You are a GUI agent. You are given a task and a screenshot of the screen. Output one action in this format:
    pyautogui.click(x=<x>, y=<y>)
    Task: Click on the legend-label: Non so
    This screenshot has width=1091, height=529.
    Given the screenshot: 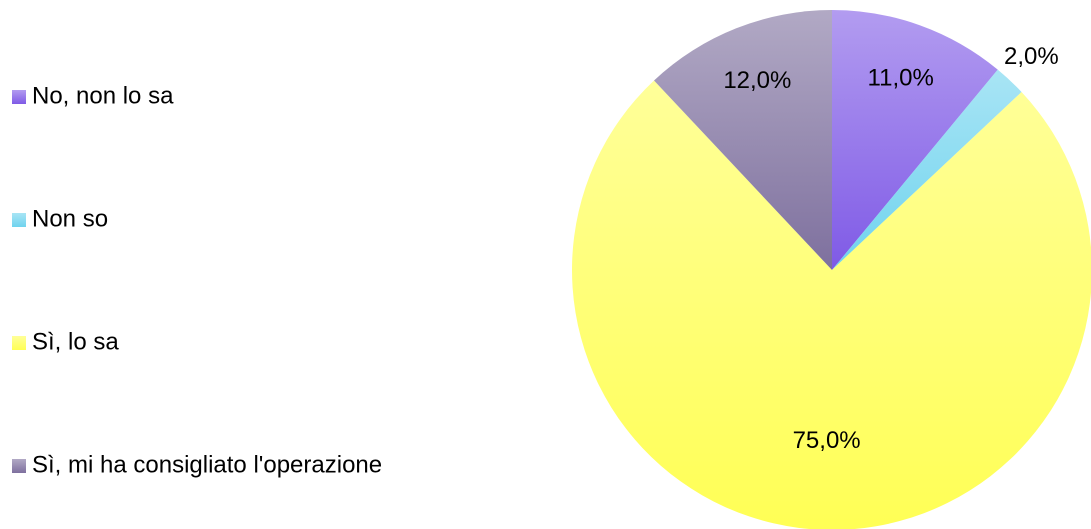 What is the action you would take?
    pyautogui.click(x=70, y=218)
    